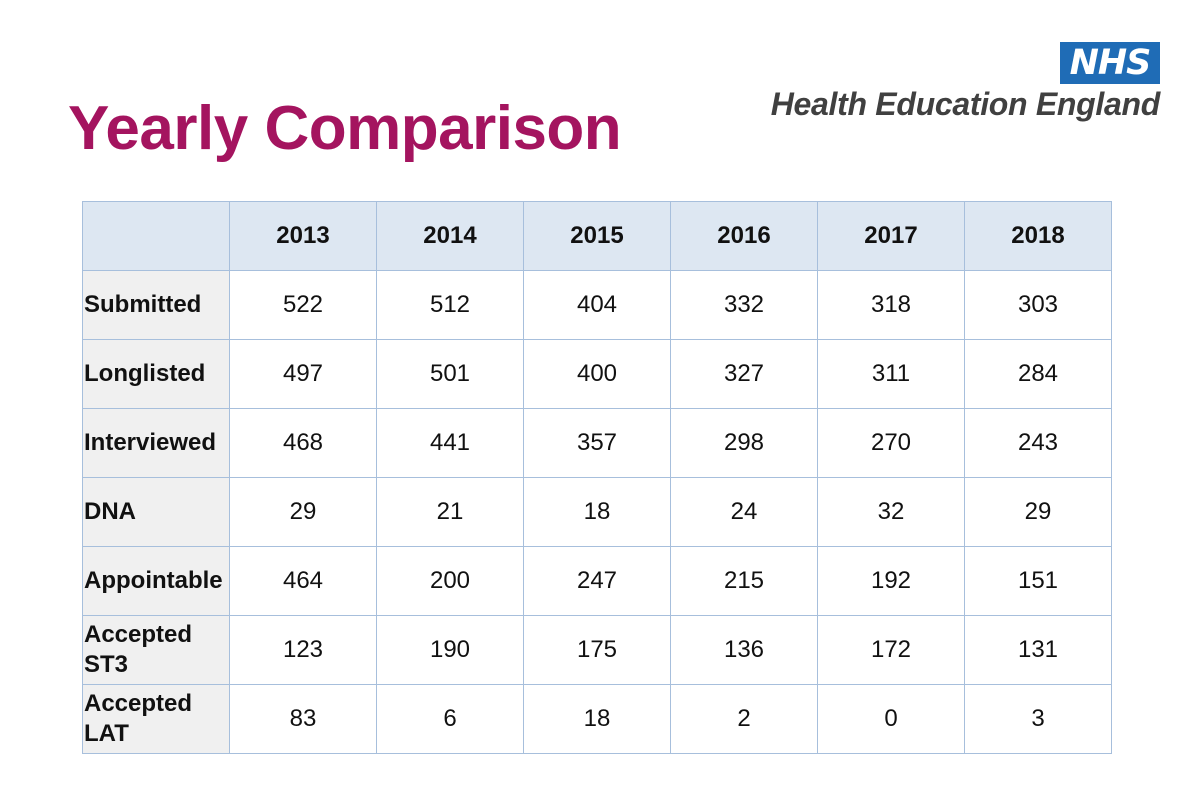  What do you see at coordinates (965, 104) in the screenshot?
I see `organization-name: Health Education England` at bounding box center [965, 104].